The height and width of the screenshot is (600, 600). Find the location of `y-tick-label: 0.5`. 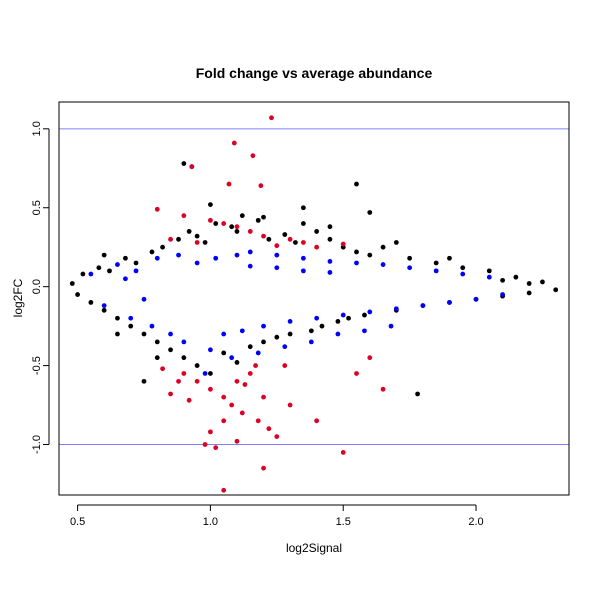

y-tick-label: 0.5 is located at coordinates (37, 207).